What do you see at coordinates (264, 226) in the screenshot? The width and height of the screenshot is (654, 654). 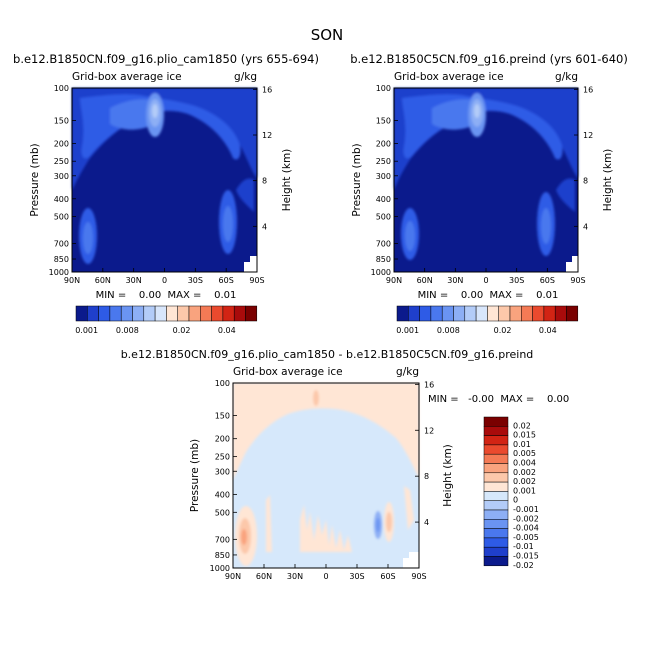 I see `height-tick-label: 4` at bounding box center [264, 226].